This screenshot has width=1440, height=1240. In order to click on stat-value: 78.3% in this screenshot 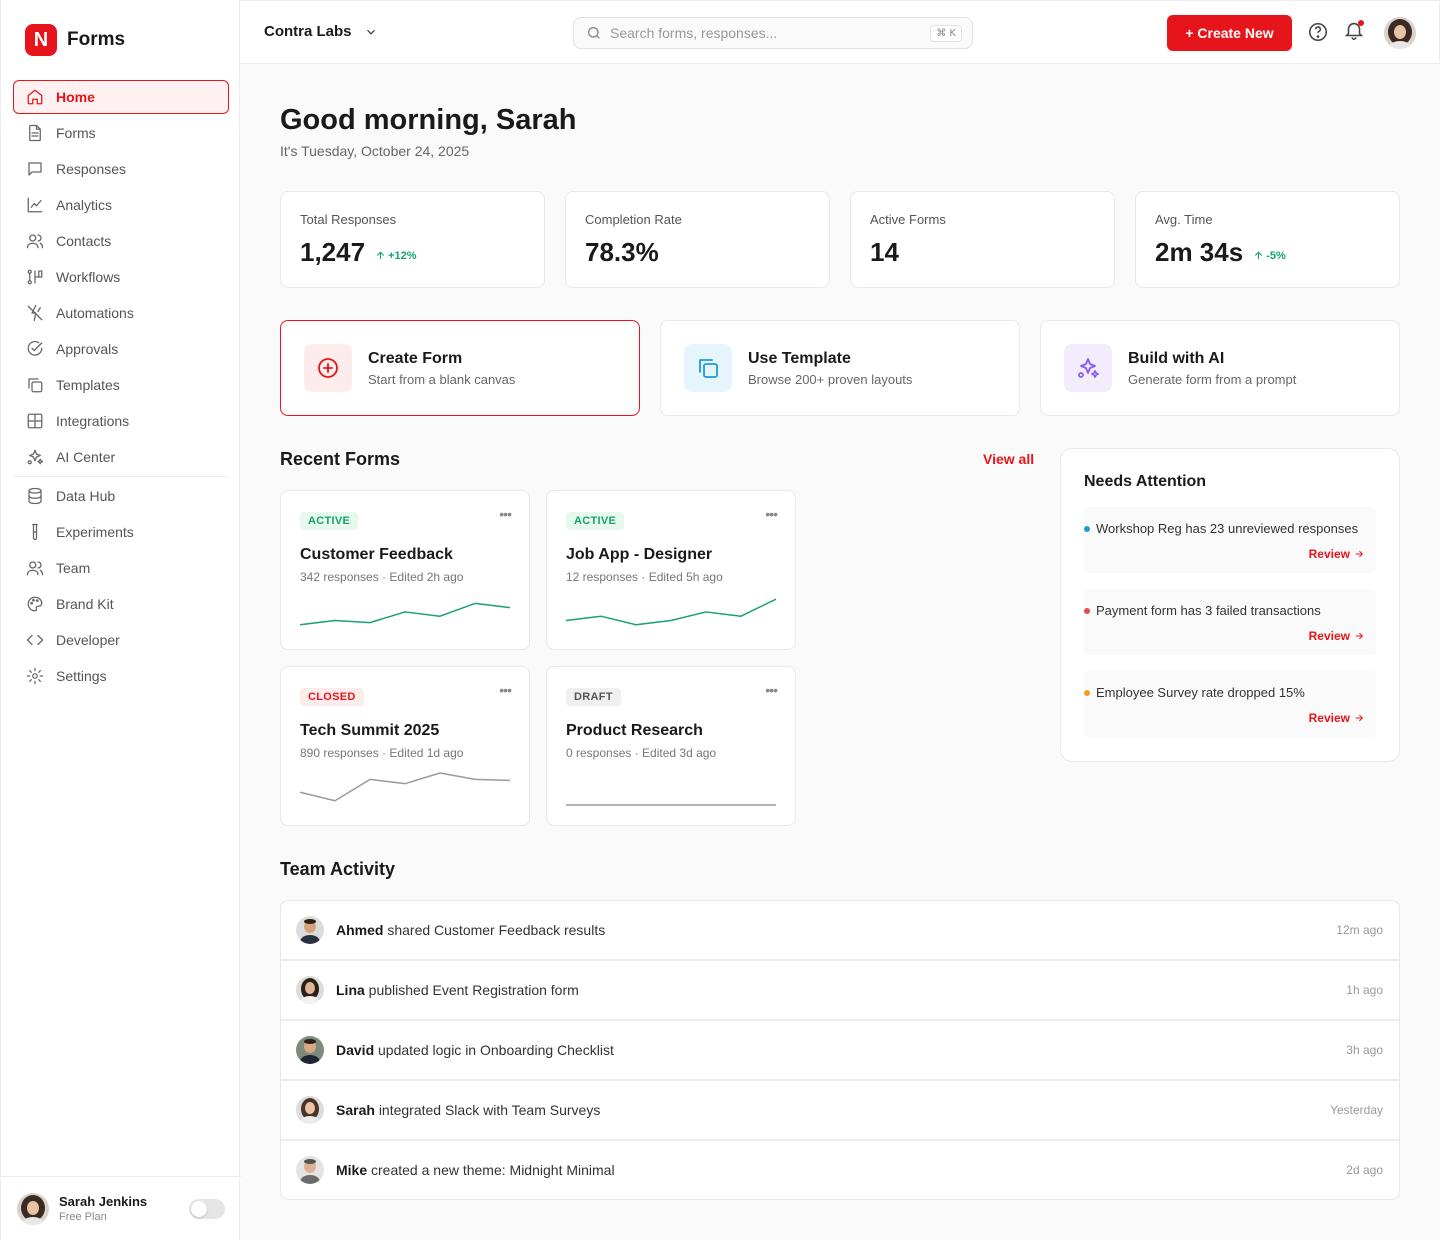, I will do `click(622, 252)`.